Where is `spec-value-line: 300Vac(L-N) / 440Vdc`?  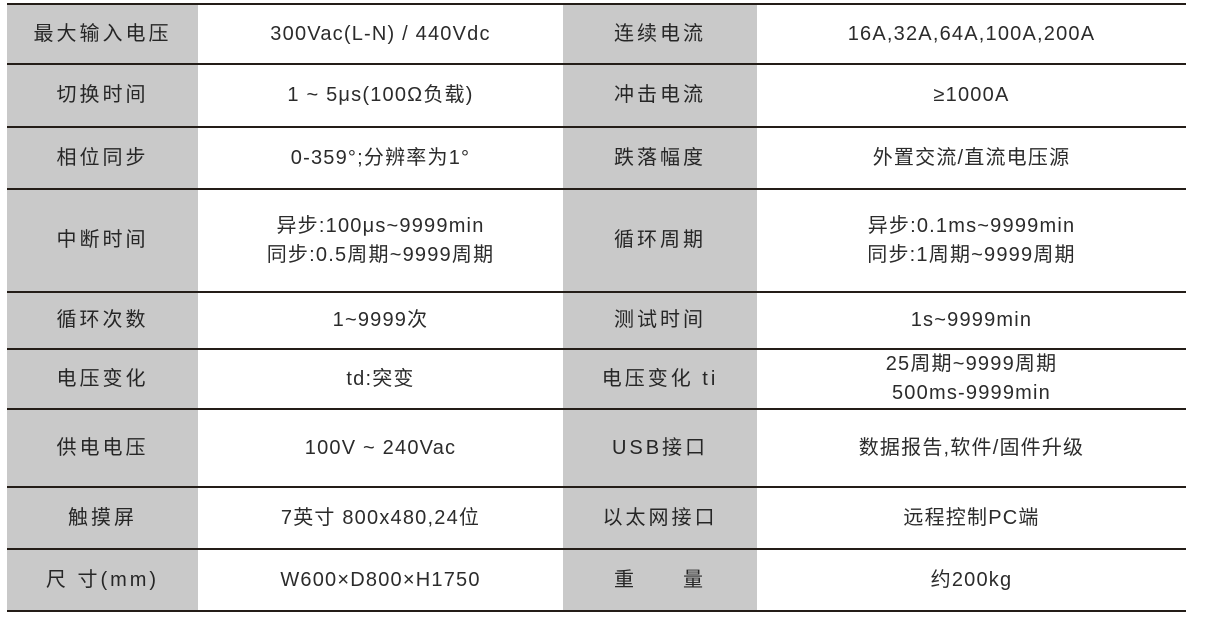
spec-value-line: 300Vac(L-N) / 440Vdc is located at coordinates (380, 33).